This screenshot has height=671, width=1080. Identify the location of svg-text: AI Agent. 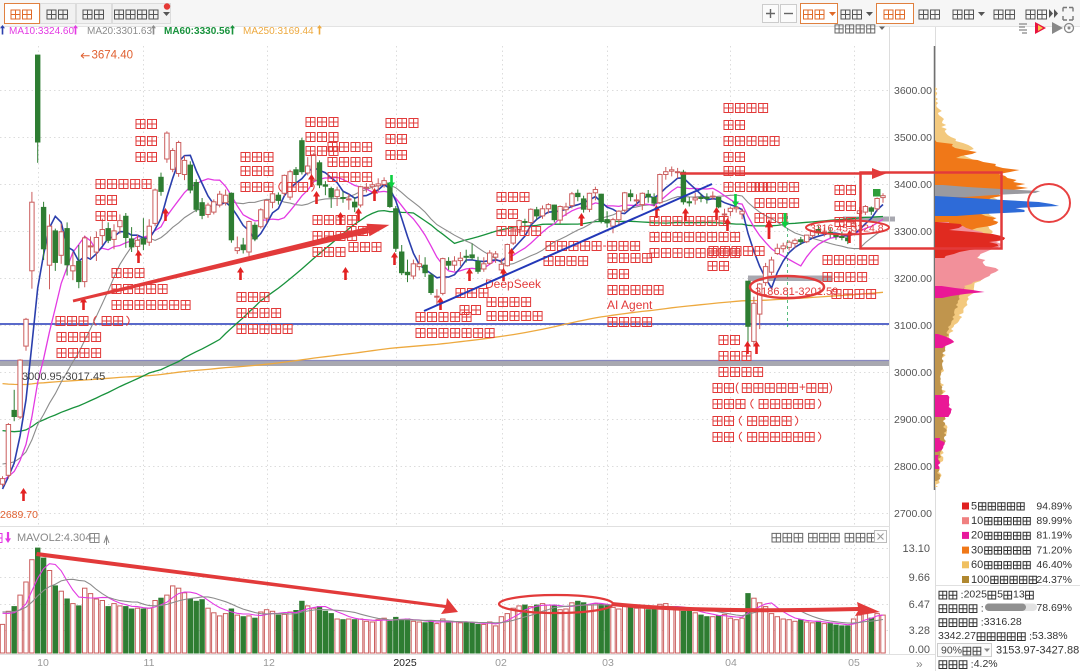
(630, 305).